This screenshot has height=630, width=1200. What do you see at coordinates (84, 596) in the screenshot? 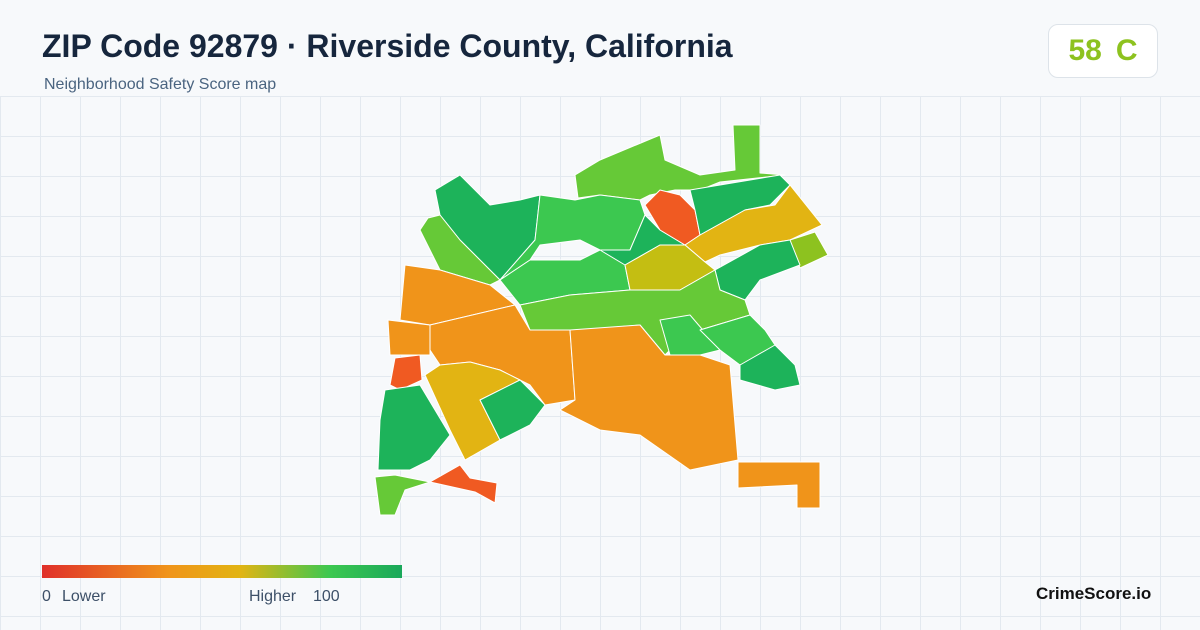
I see `legend-min-label: Lower` at bounding box center [84, 596].